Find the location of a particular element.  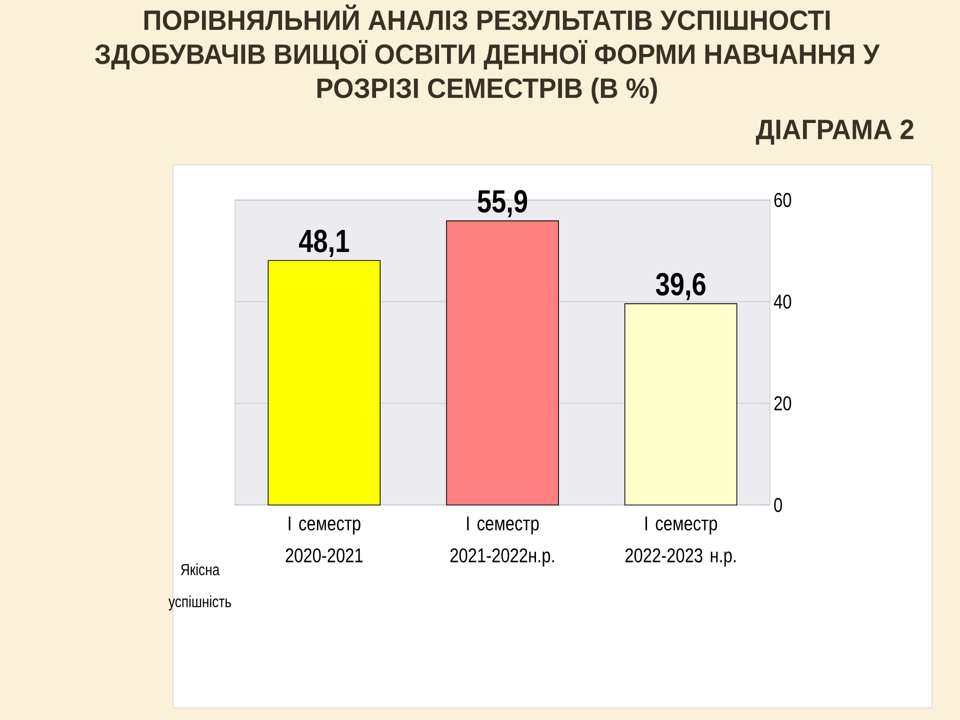

chart-title: ПОРІВНЯЛЬНИЙ АНАЛІЗ РЕЗУЛЬТАТІВ УСПІШНОСТІ ЗДОБУВАЧІВ ВИЩОЇ ОСВІТИ ДЕННОЇ ФОРМИ НАВЧАННЯ У РОЗРІЗІ СЕМЕСТРІВ (В %) is located at coordinates (487, 54).